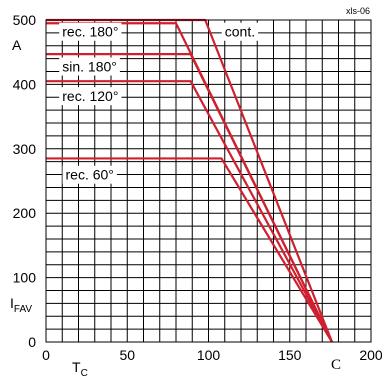 This screenshot has height=378, width=382. Describe the element at coordinates (23, 309) in the screenshot. I see `y-axis-title-sub: FAV` at that location.